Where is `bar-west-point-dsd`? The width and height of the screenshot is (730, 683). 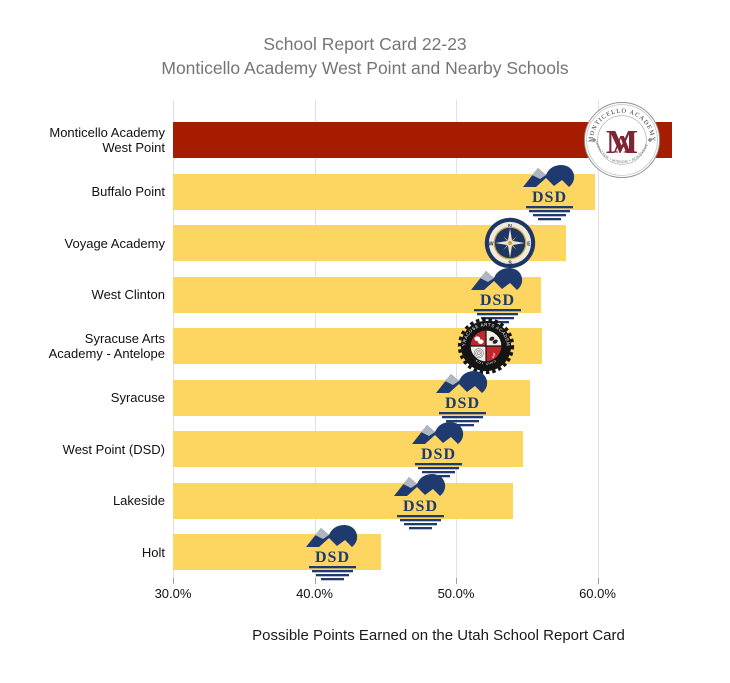
bar-west-point-dsd is located at coordinates (348, 449).